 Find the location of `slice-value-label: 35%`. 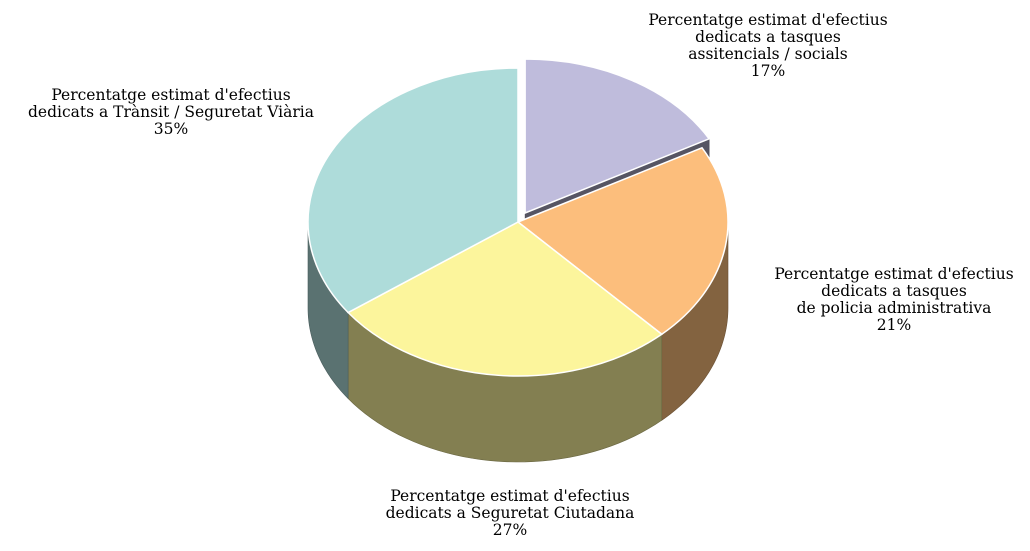

slice-value-label: 35% is located at coordinates (171, 129).